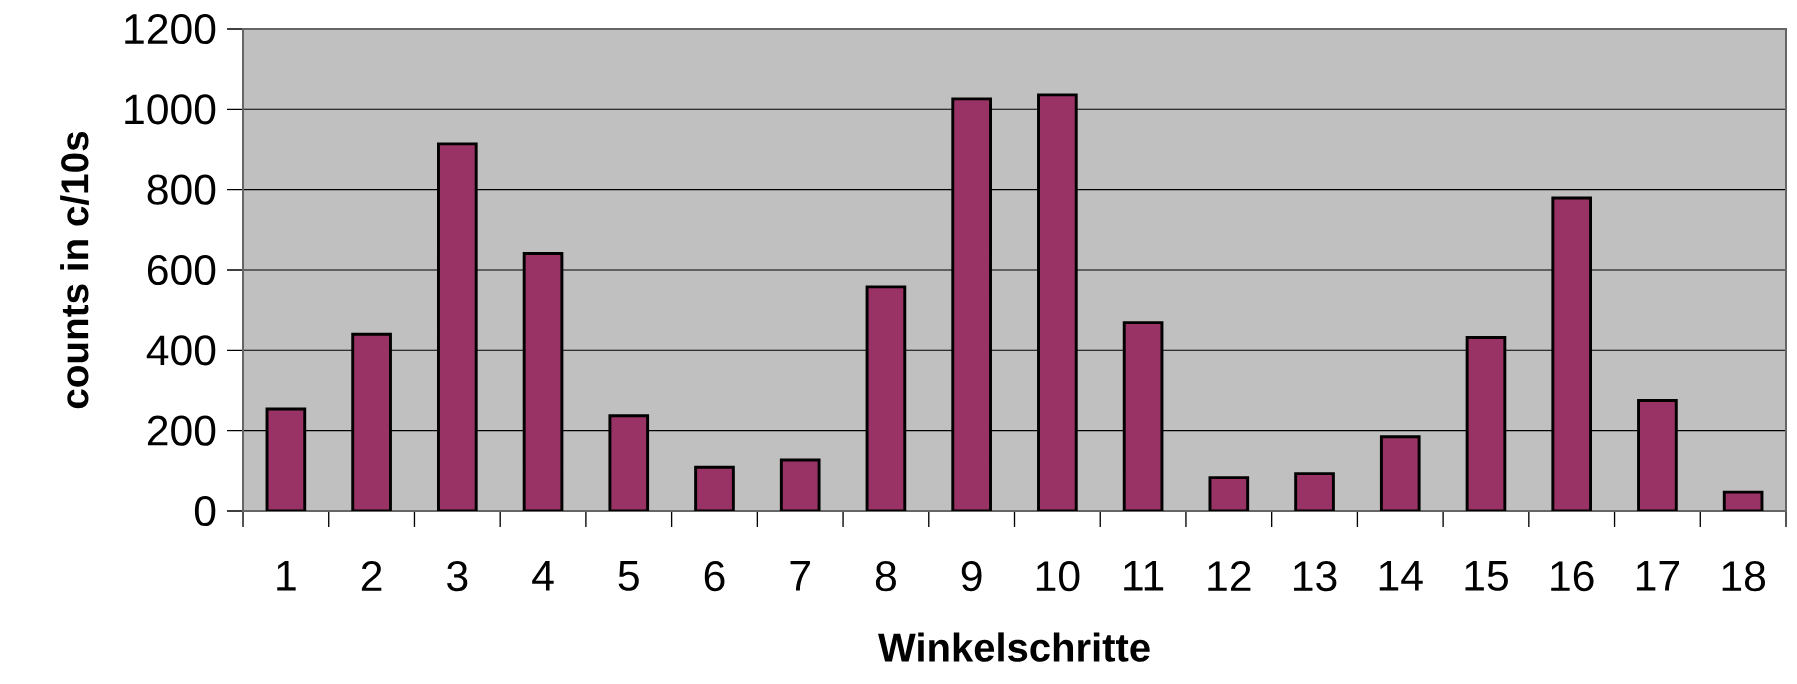 The width and height of the screenshot is (1797, 684). I want to click on y-tick-label: 800, so click(181, 189).